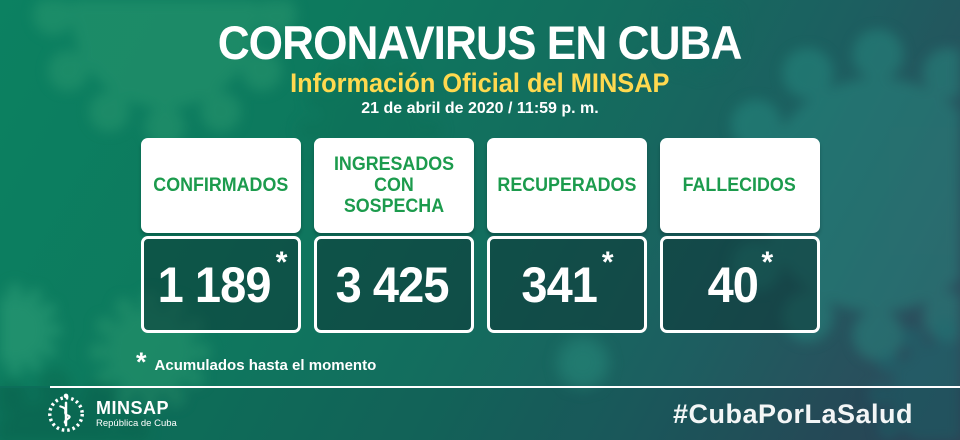 The image size is (960, 440). What do you see at coordinates (214, 284) in the screenshot?
I see `stat-value: 1 189` at bounding box center [214, 284].